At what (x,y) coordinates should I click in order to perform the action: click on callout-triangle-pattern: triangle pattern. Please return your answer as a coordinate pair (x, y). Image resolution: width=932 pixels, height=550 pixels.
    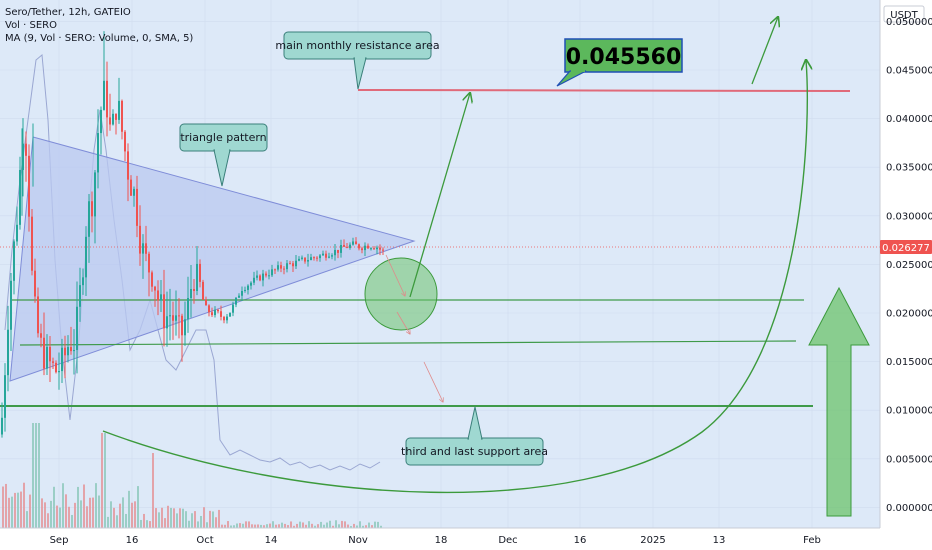
    Looking at the image, I should click on (223, 155).